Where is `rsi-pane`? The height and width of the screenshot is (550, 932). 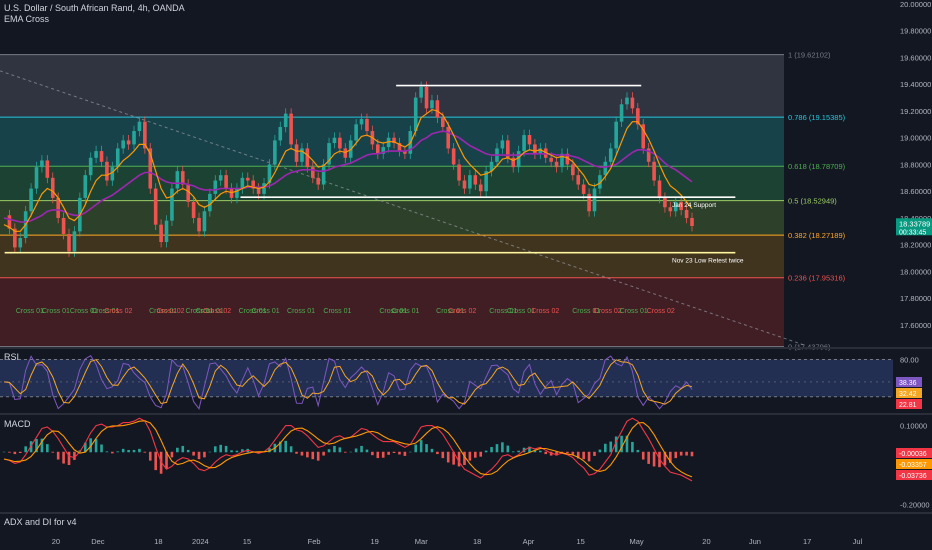 rsi-pane is located at coordinates (446, 382).